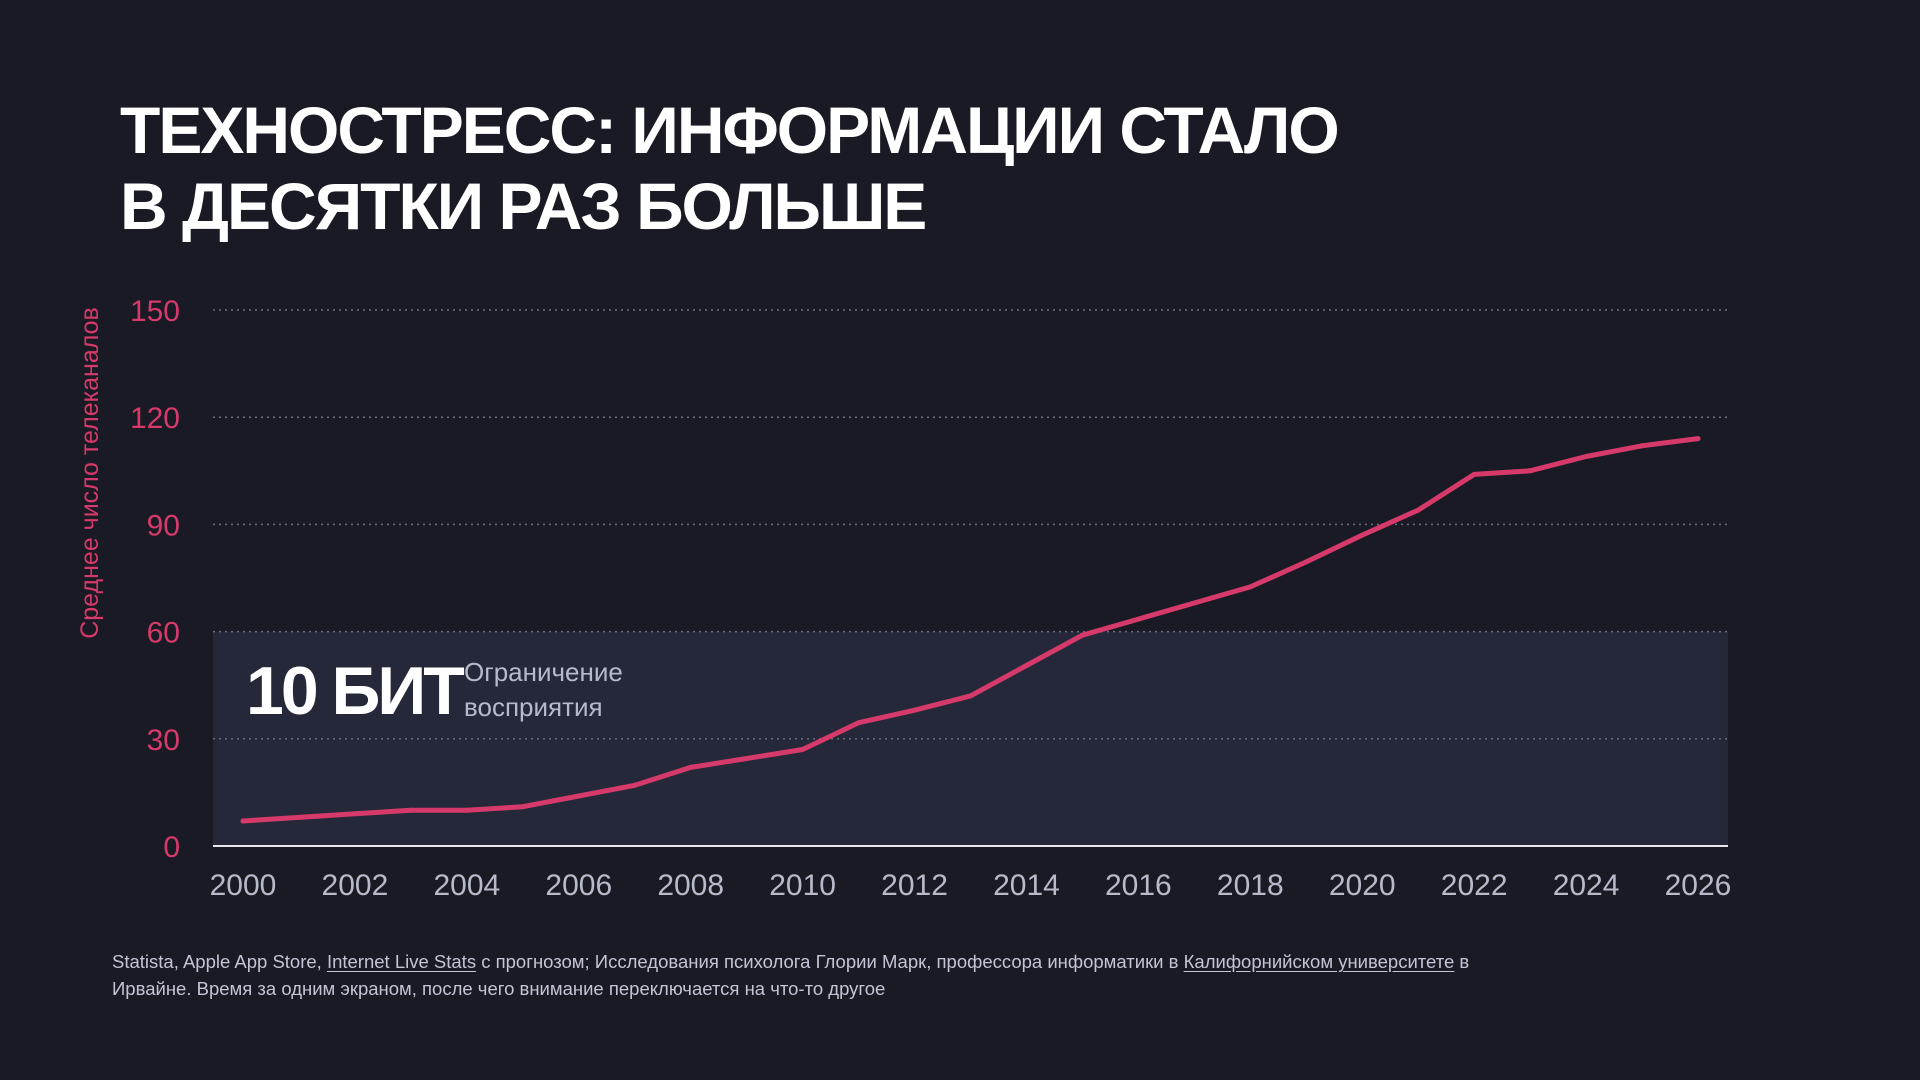 The height and width of the screenshot is (1080, 1920). I want to click on y-tick-label: 60, so click(163, 633).